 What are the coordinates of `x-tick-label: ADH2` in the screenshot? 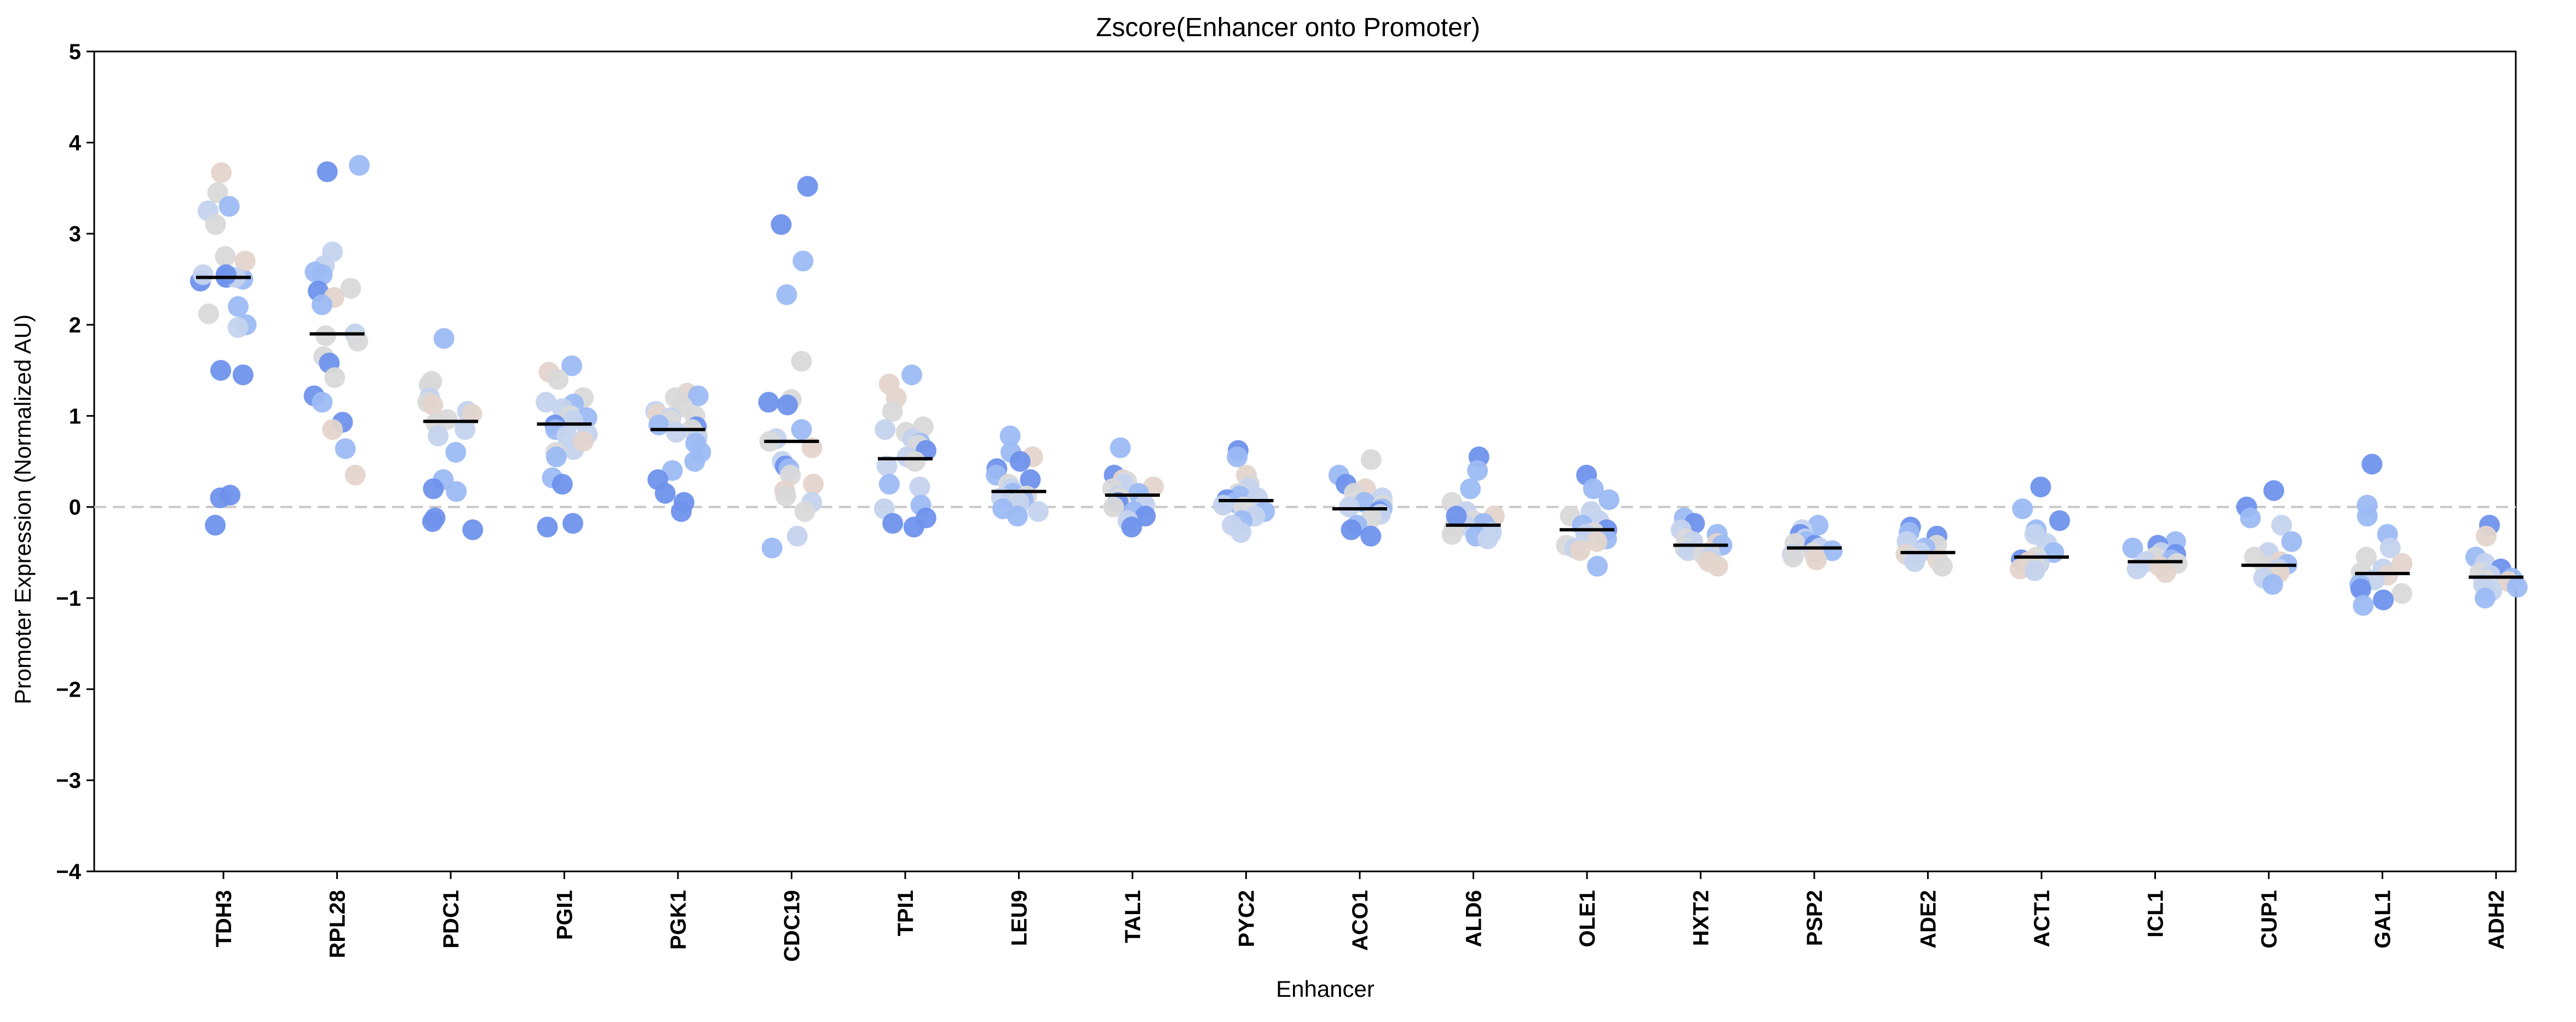 It's located at (2497, 920).